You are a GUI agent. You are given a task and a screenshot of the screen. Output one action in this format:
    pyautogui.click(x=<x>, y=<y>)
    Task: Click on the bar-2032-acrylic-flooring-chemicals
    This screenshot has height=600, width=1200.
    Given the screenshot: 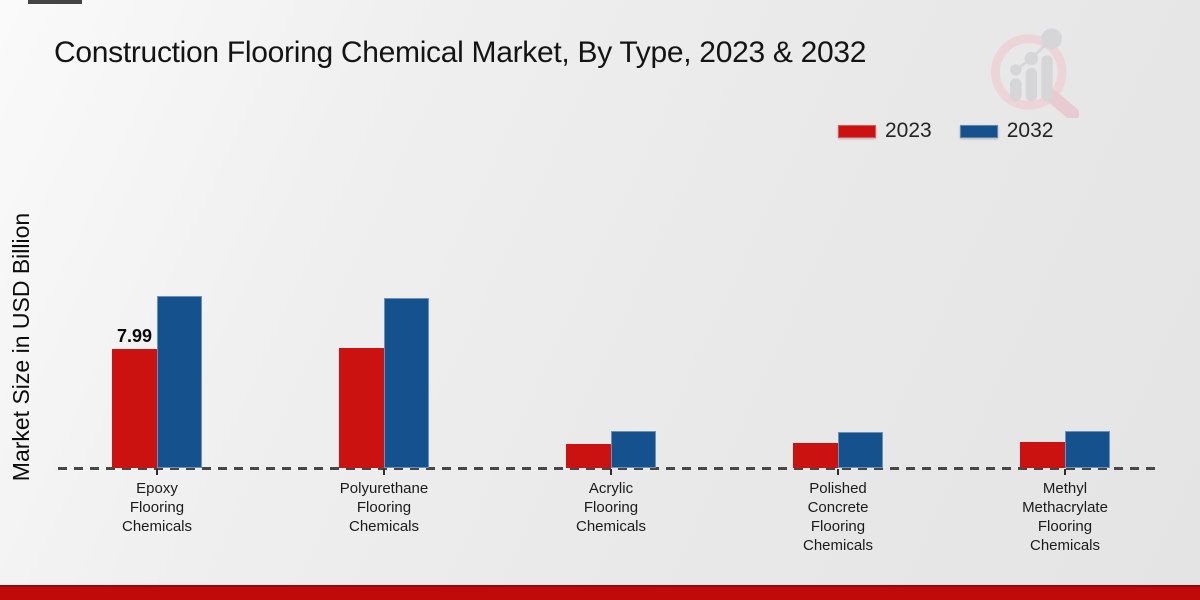 What is the action you would take?
    pyautogui.click(x=633, y=449)
    